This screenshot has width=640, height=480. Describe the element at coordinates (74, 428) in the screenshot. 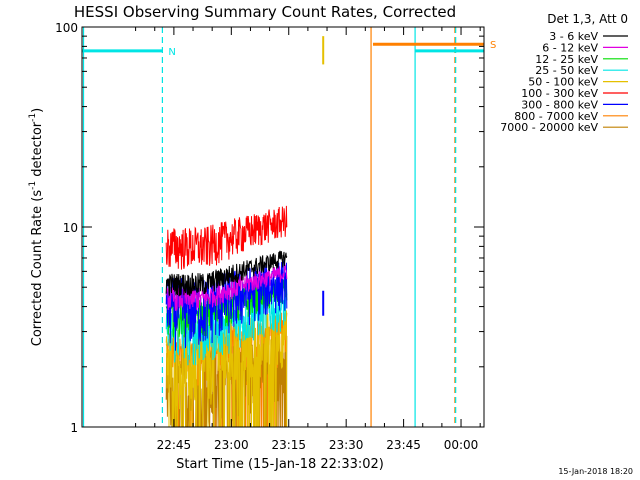

I see `y-tick-label-0: 1` at that location.